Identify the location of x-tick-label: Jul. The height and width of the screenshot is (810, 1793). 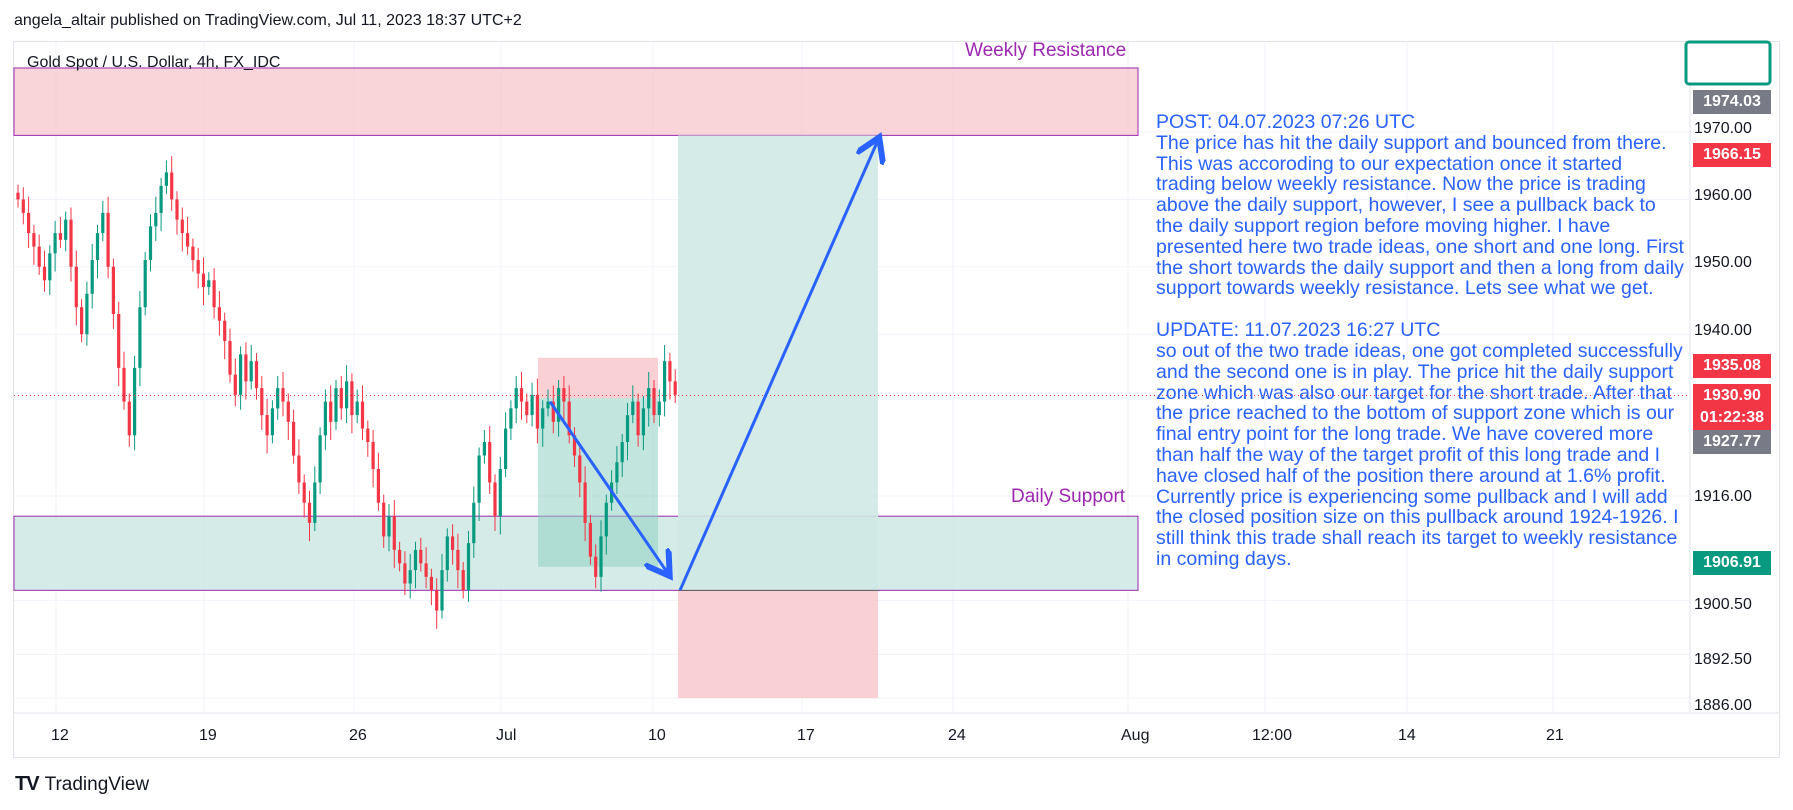
(506, 735).